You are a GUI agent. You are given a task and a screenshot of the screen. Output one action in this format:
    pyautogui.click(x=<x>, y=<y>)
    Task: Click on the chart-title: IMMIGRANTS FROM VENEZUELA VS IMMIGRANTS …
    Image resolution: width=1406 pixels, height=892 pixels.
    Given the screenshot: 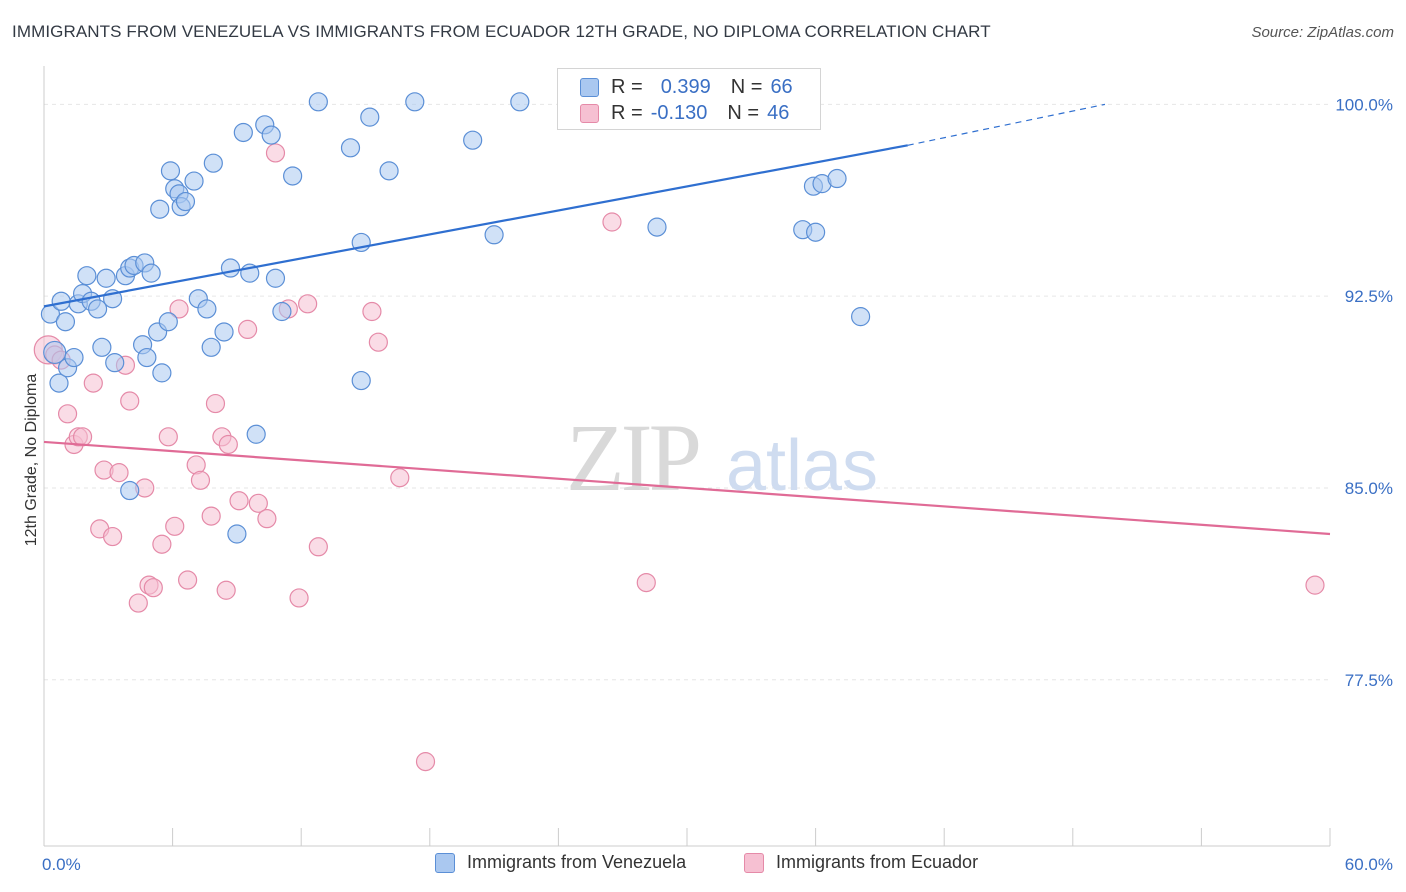 What is the action you would take?
    pyautogui.click(x=501, y=31)
    